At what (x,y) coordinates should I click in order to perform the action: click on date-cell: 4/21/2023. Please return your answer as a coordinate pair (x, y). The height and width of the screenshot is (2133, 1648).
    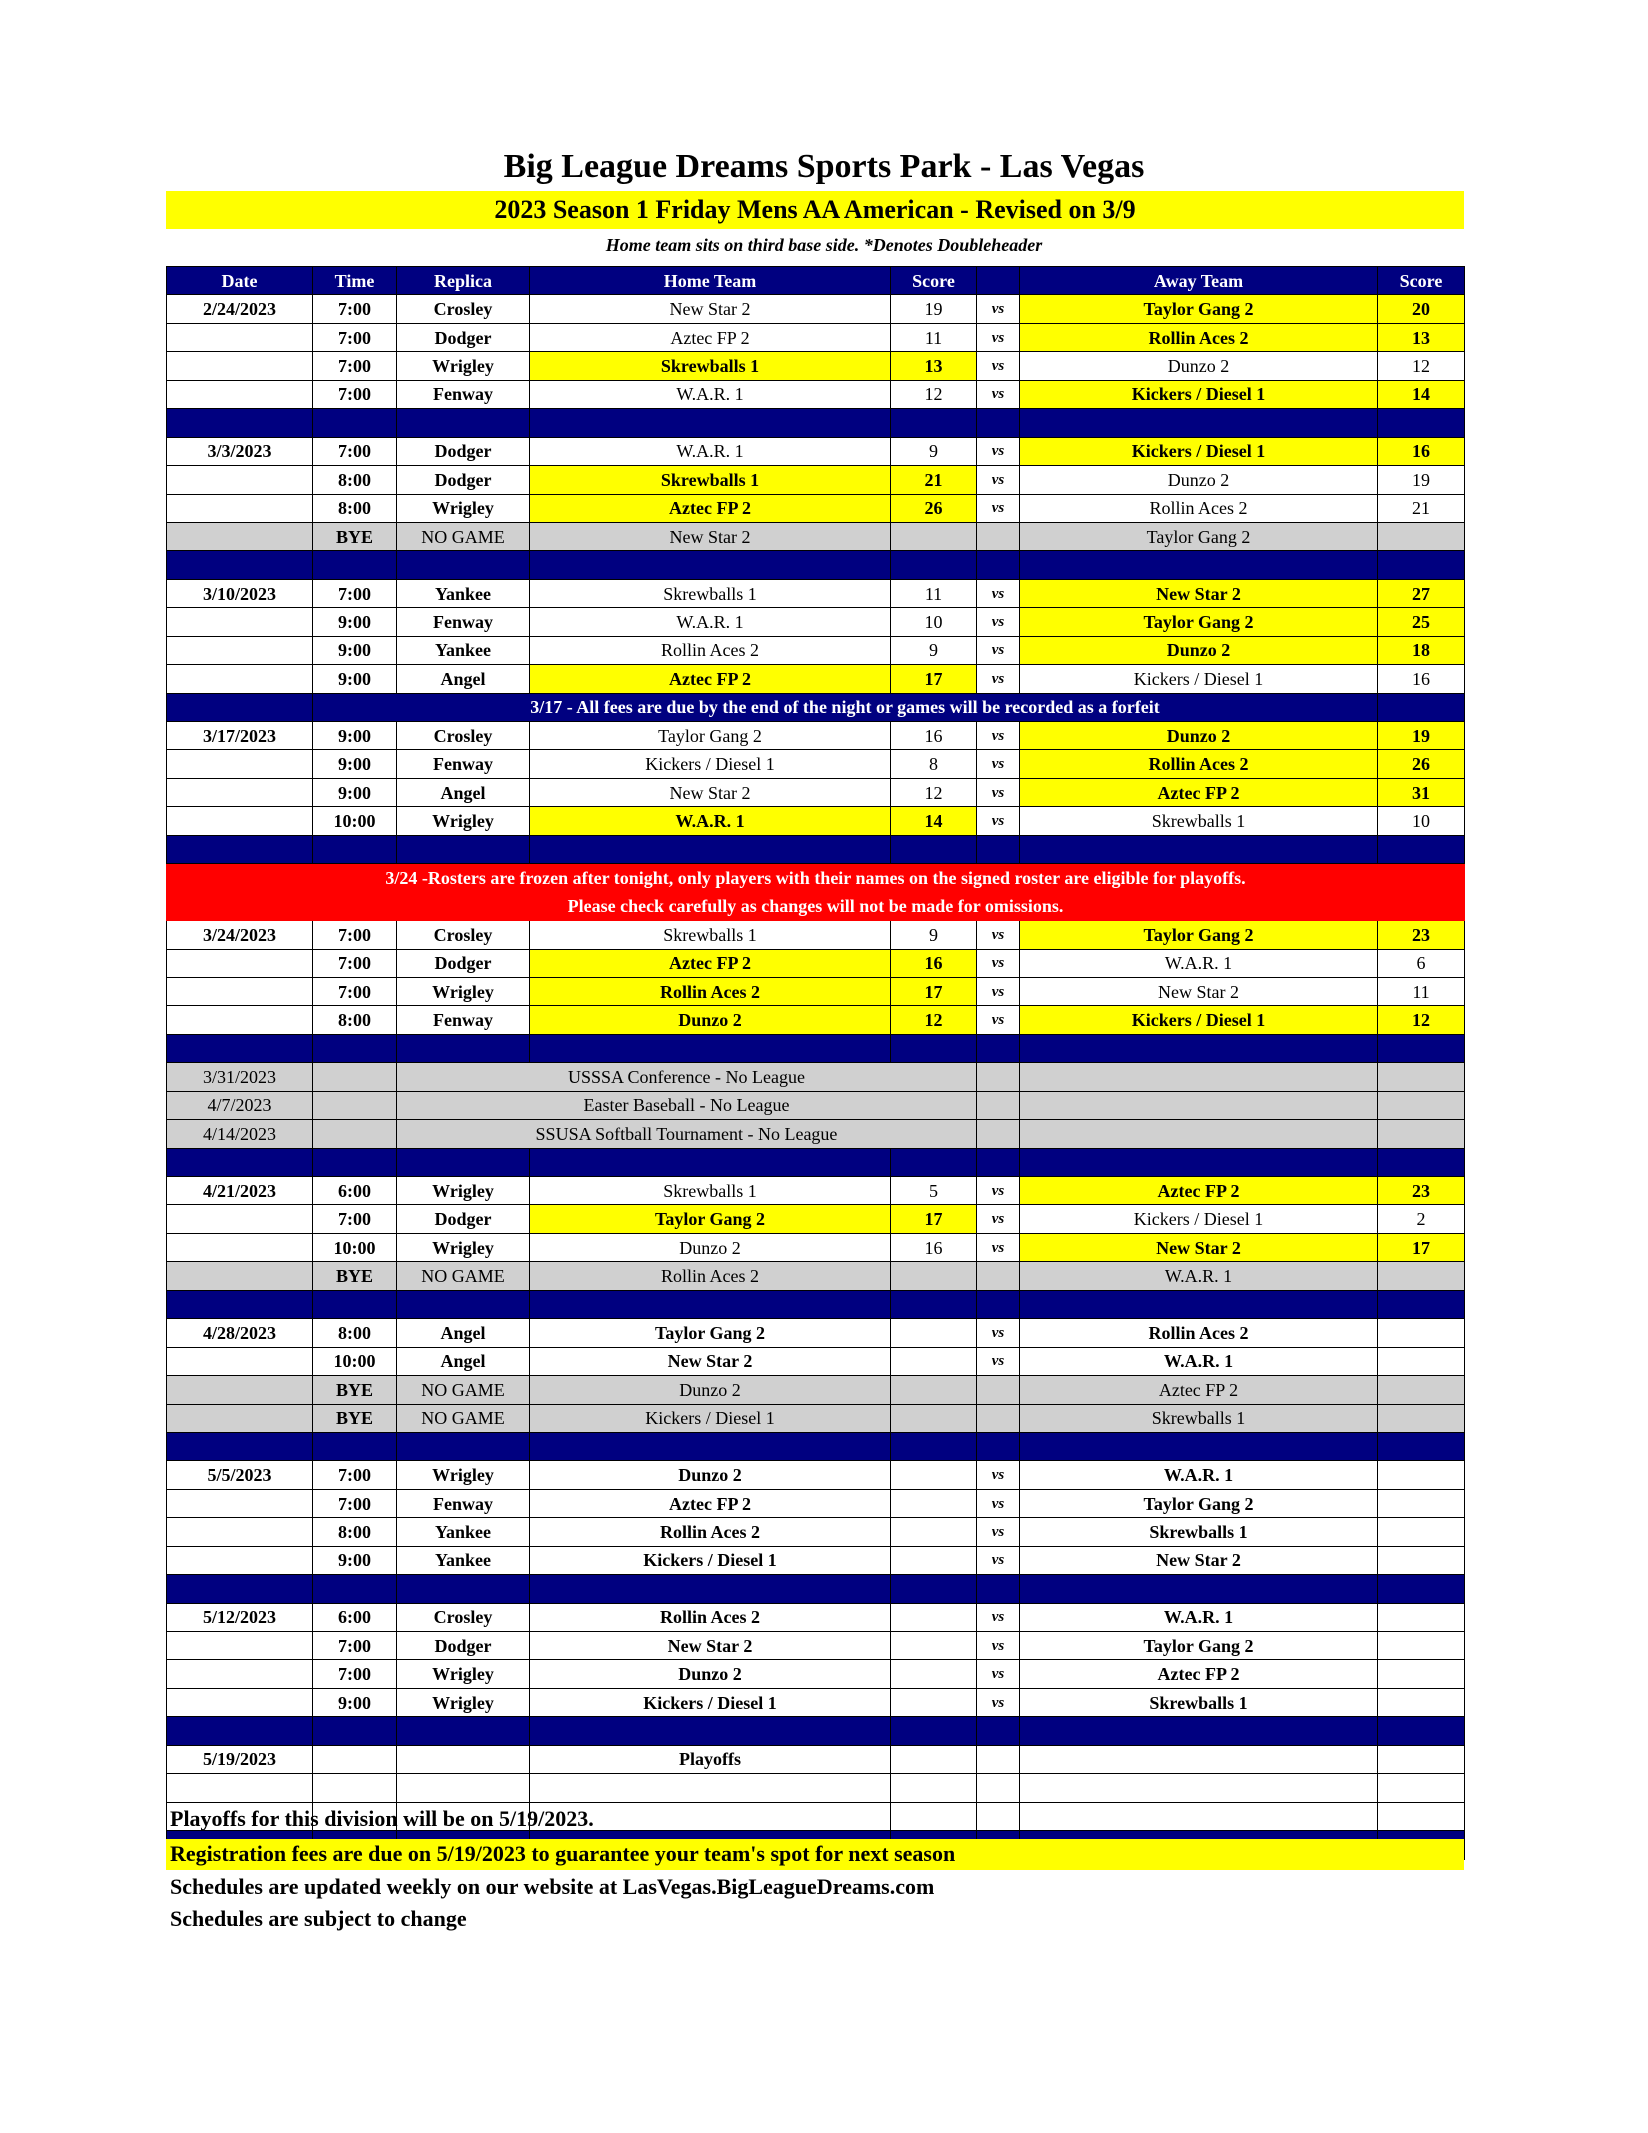
    Looking at the image, I should click on (239, 1190).